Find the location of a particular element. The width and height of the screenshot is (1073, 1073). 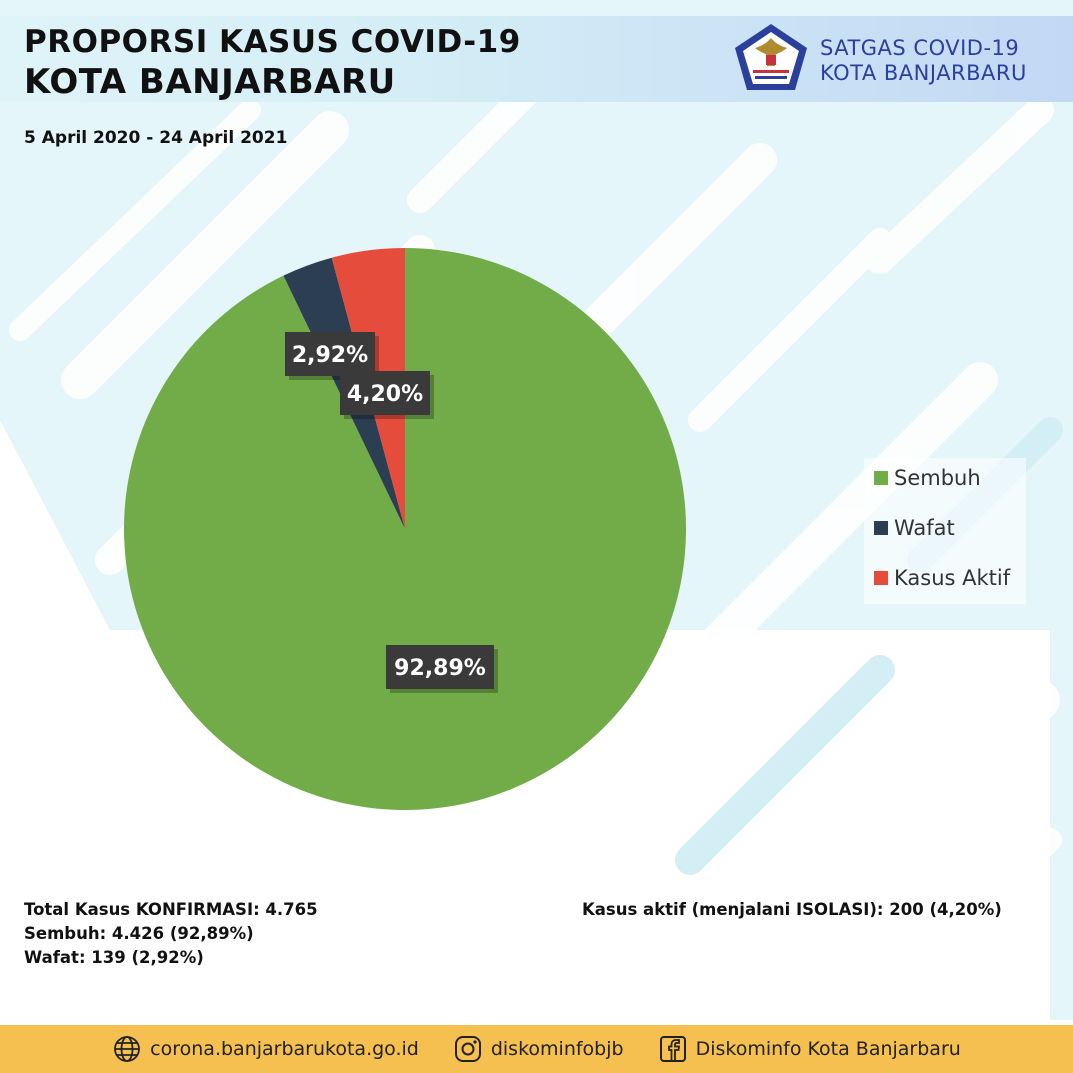

footer-instagram-text: diskominfobjb is located at coordinates (557, 1049).